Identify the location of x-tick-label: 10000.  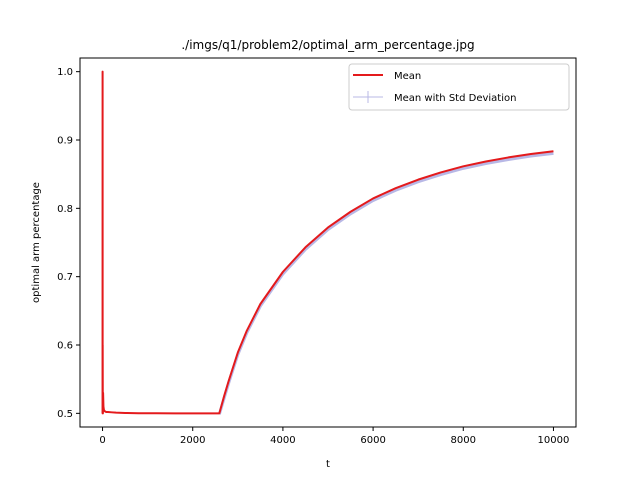
(554, 440).